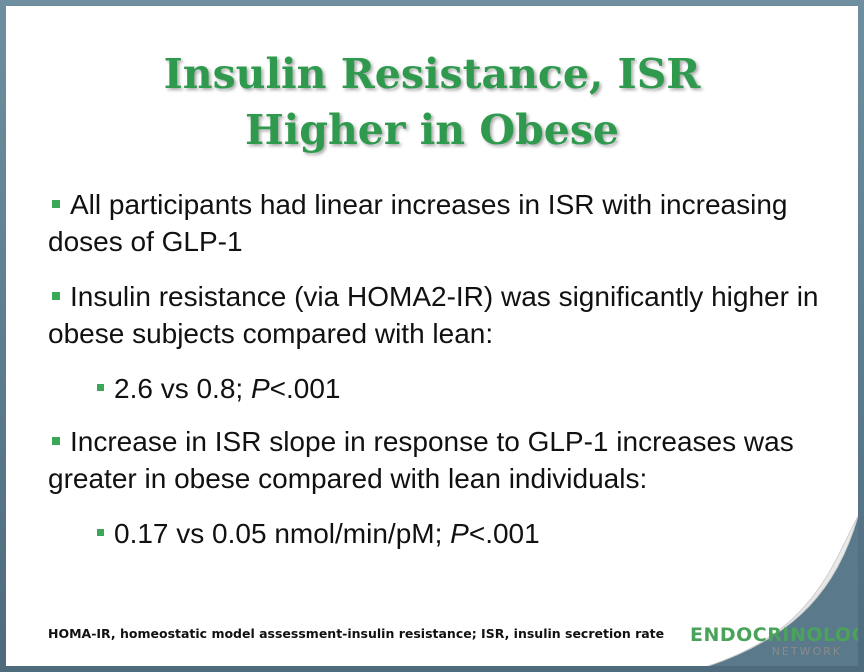 The width and height of the screenshot is (864, 672). Describe the element at coordinates (460, 388) in the screenshot. I see `sub-bullet-item: 2.6 vs 0.8; P<.001` at that location.